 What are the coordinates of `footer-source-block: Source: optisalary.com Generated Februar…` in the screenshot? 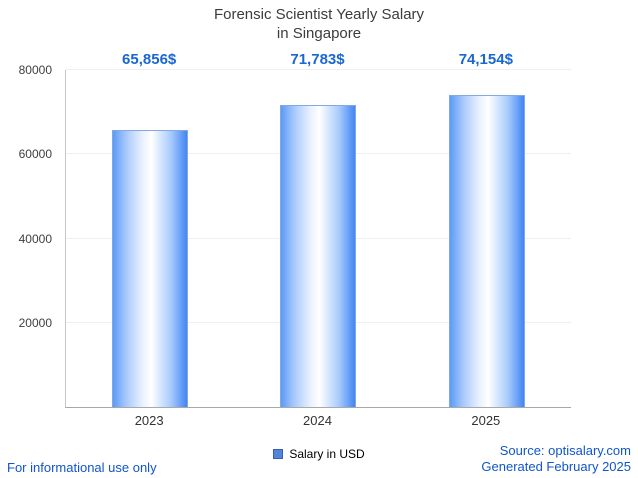 It's located at (556, 459).